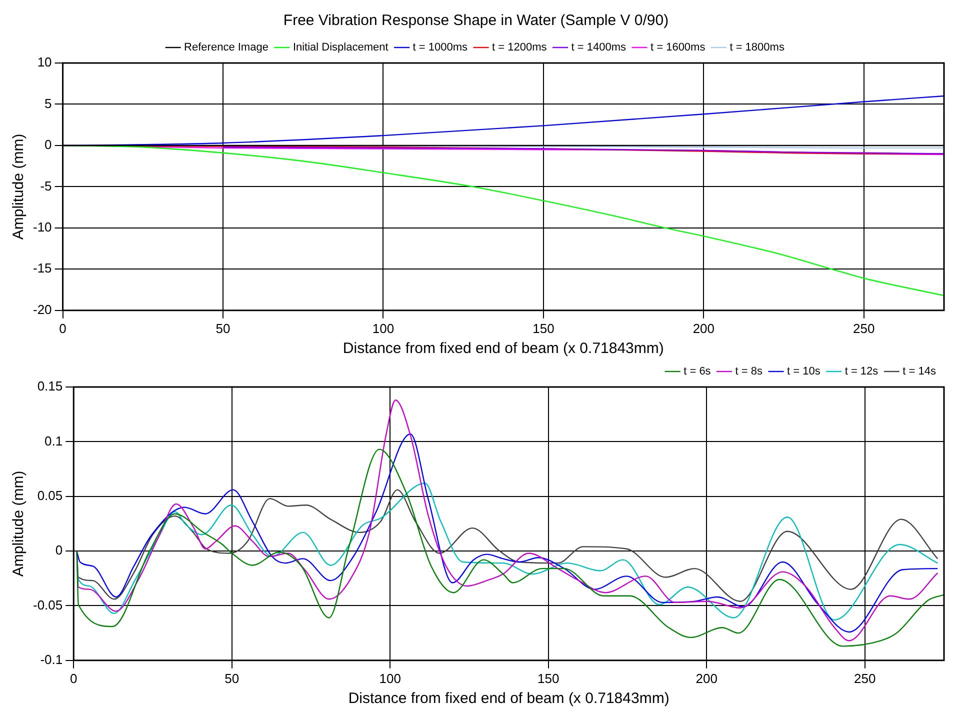  Describe the element at coordinates (74, 678) in the screenshot. I see `x-tick-label: 0` at that location.